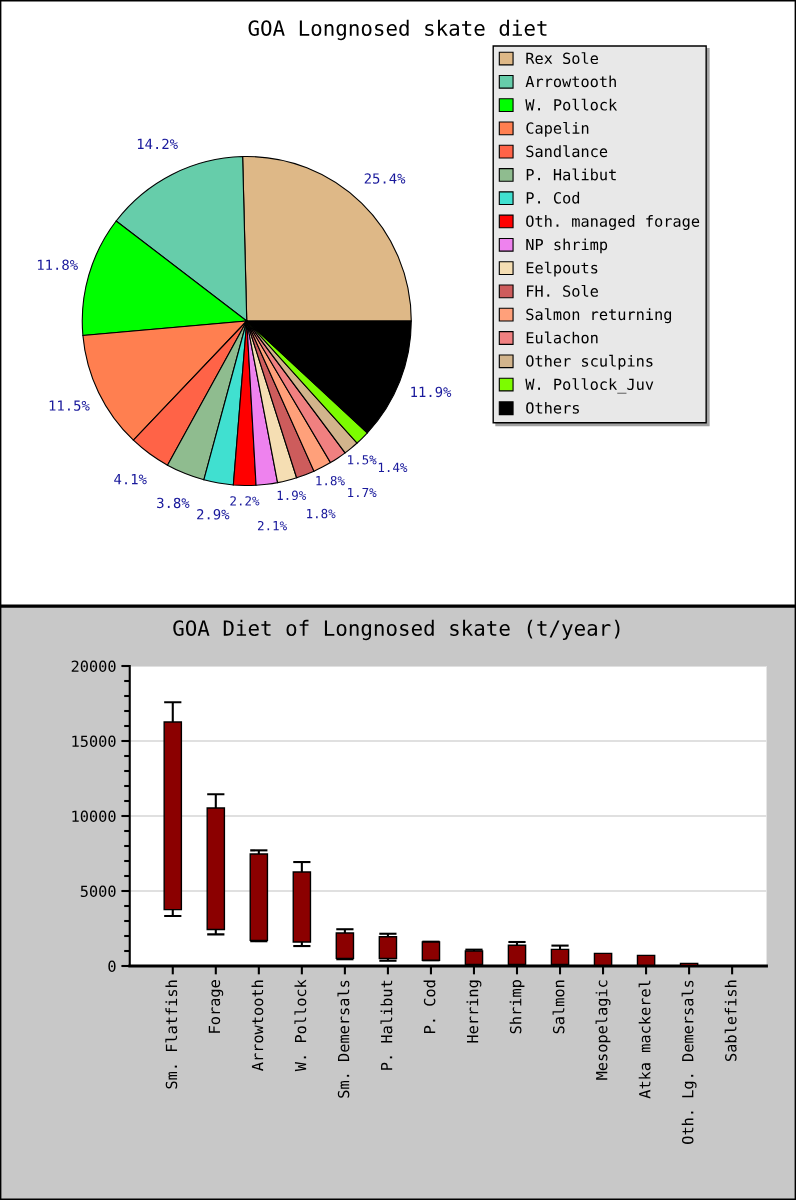  I want to click on legend-label: P. Halibut, so click(571, 174).